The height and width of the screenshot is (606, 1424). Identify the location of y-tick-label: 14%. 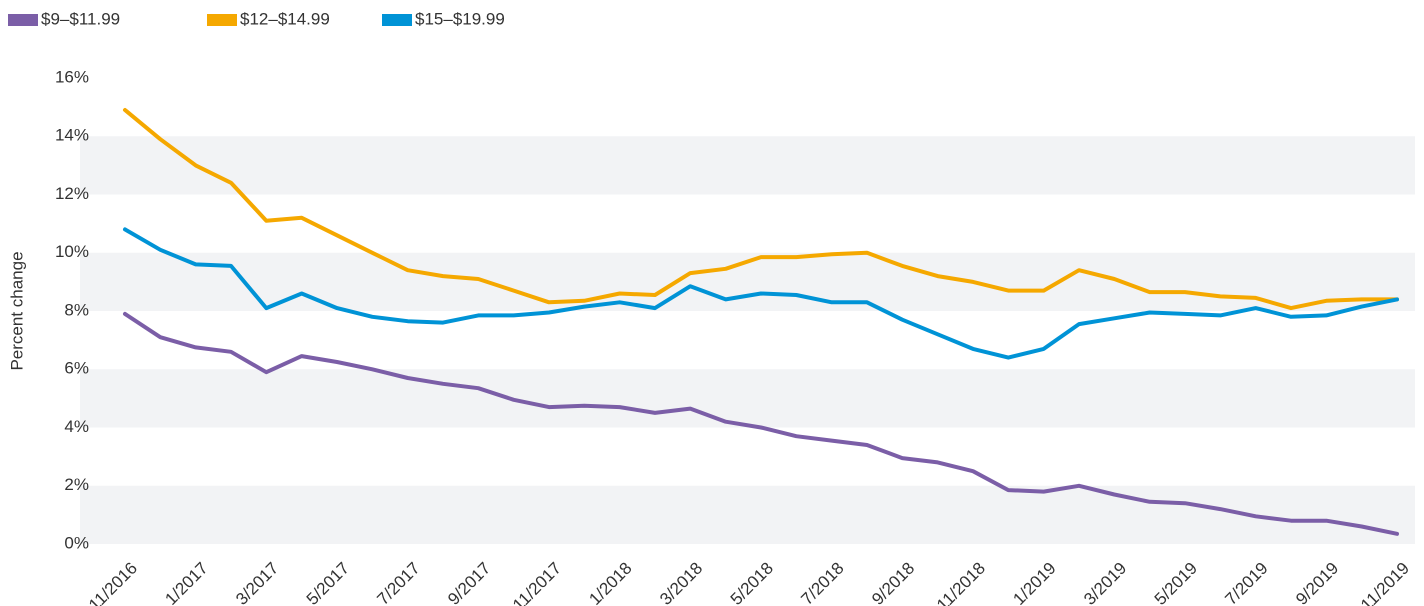
(72, 135).